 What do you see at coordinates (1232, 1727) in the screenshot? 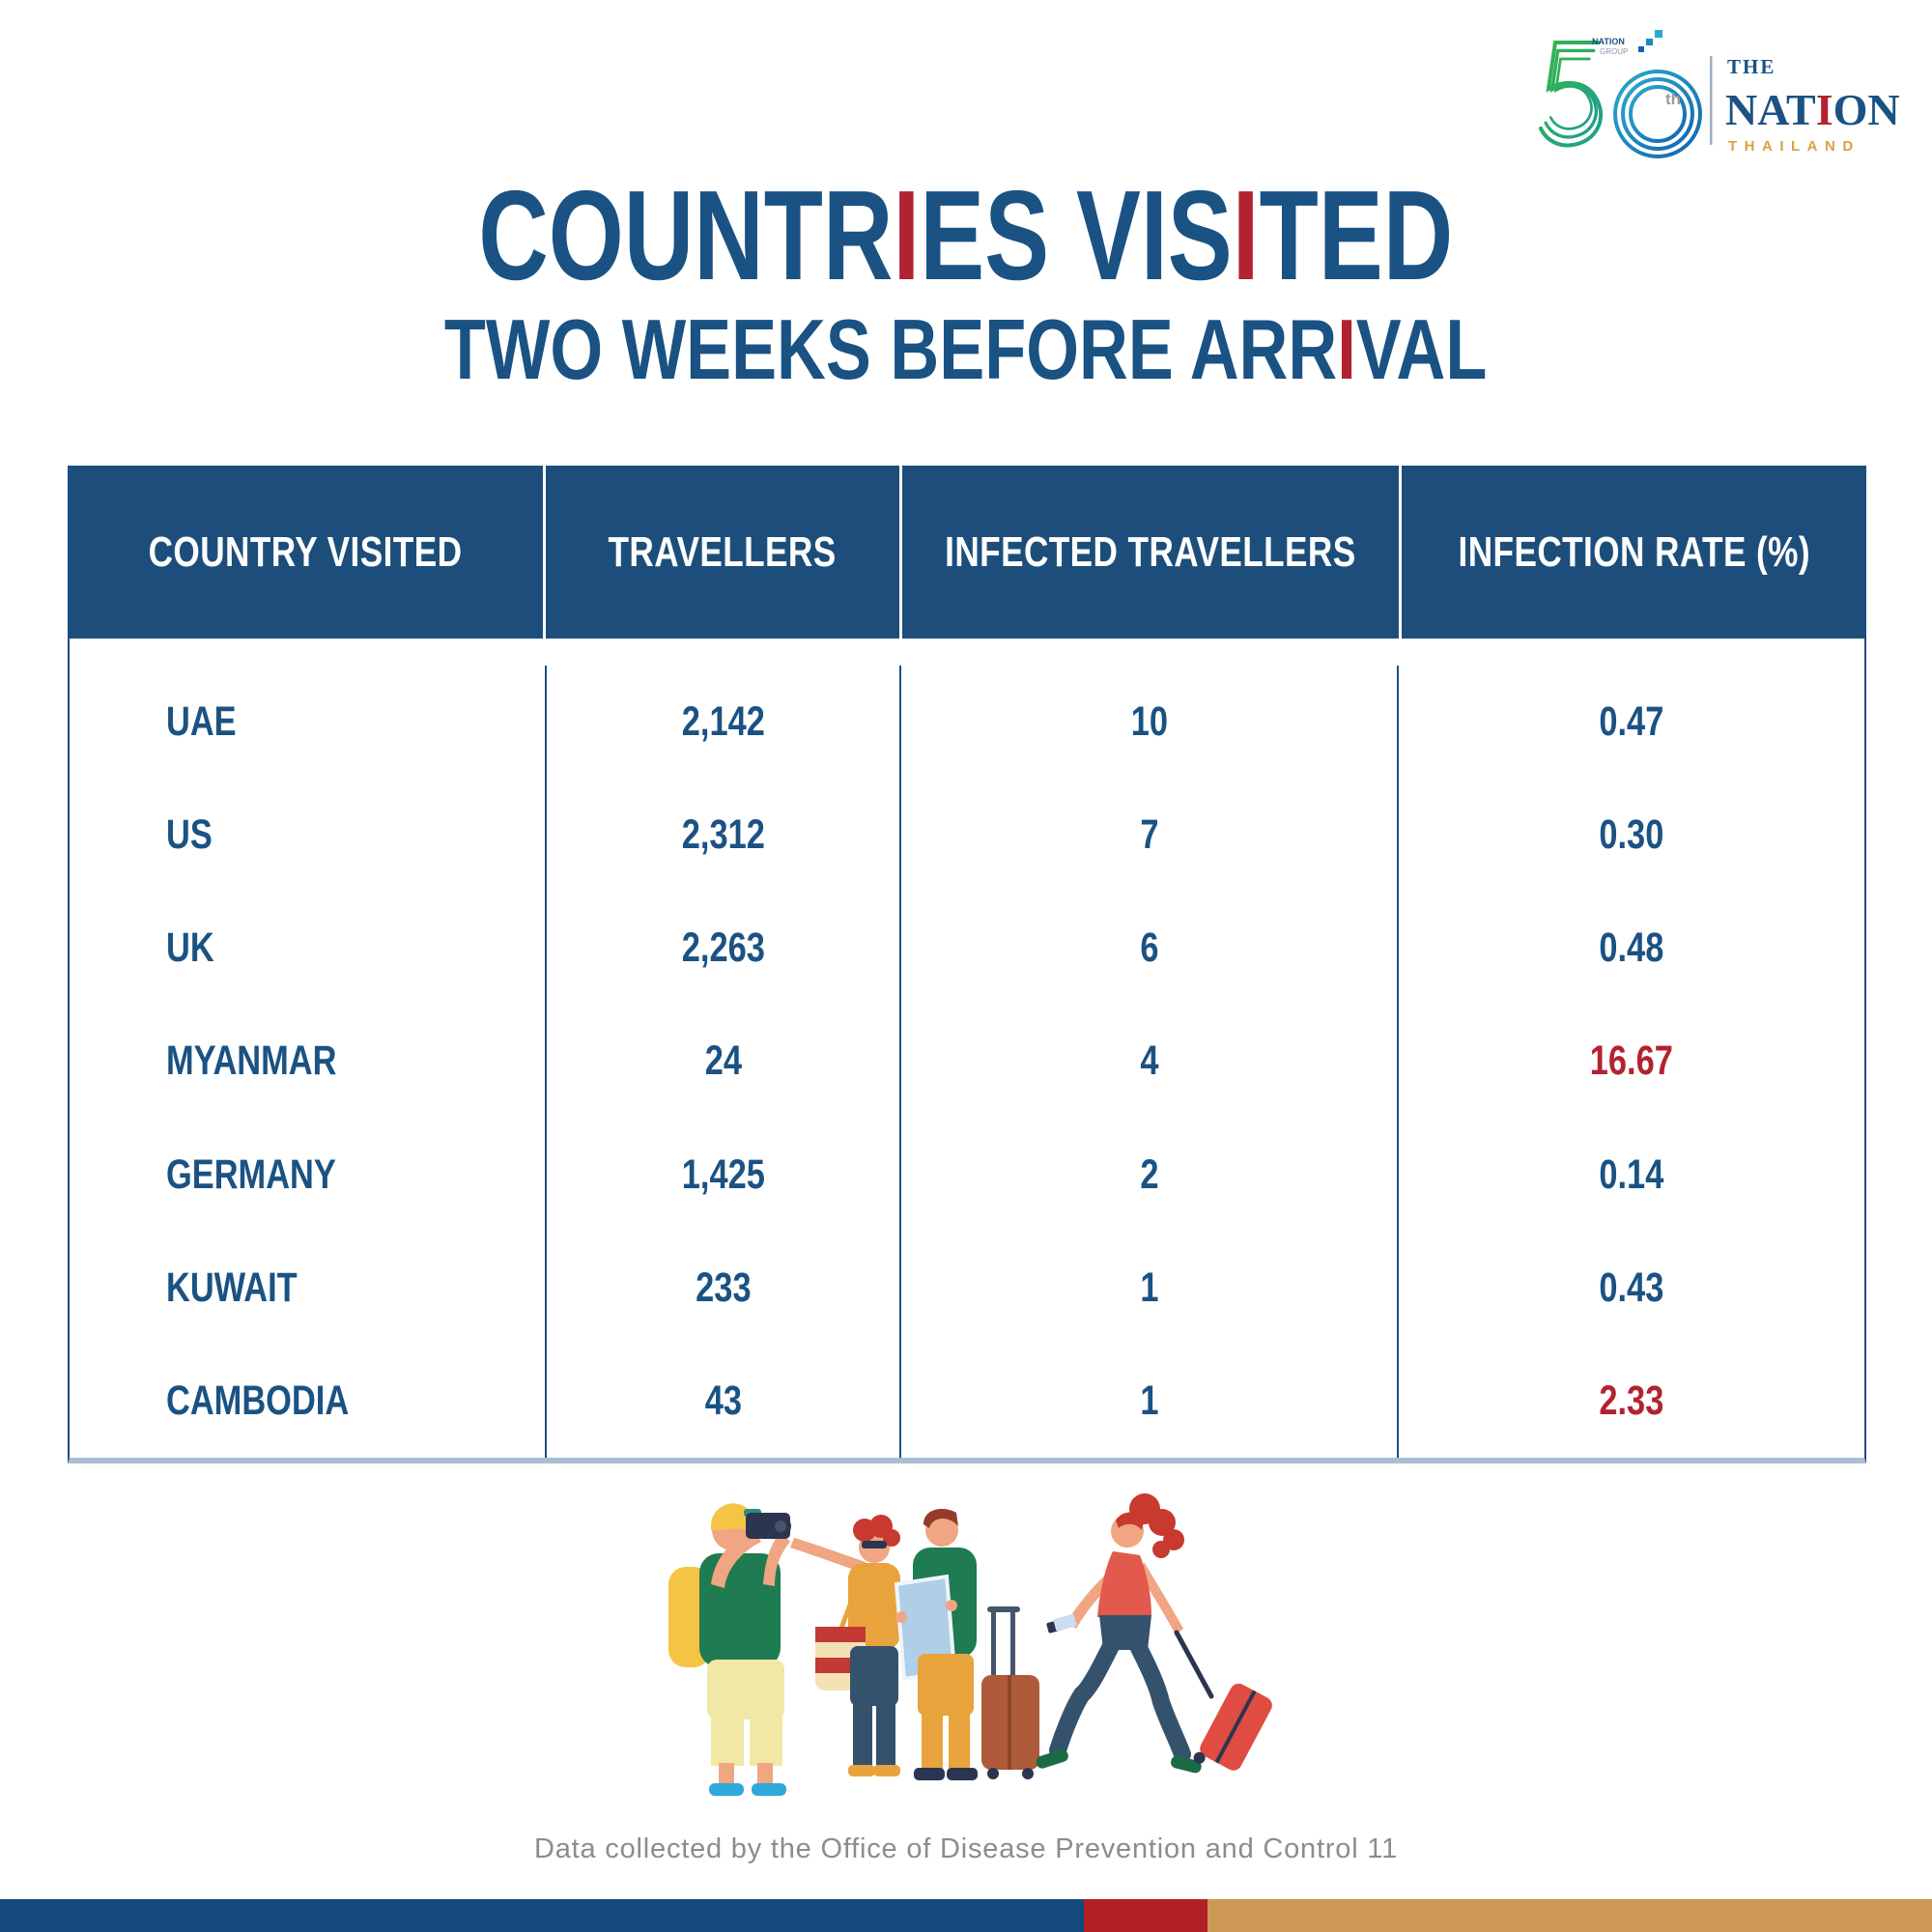
I see `red-suitcase` at bounding box center [1232, 1727].